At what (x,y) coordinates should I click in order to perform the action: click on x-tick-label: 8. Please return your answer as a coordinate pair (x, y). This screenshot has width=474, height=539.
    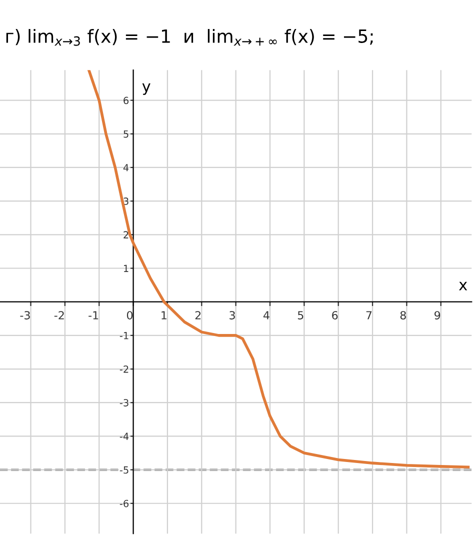
    Looking at the image, I should click on (403, 315).